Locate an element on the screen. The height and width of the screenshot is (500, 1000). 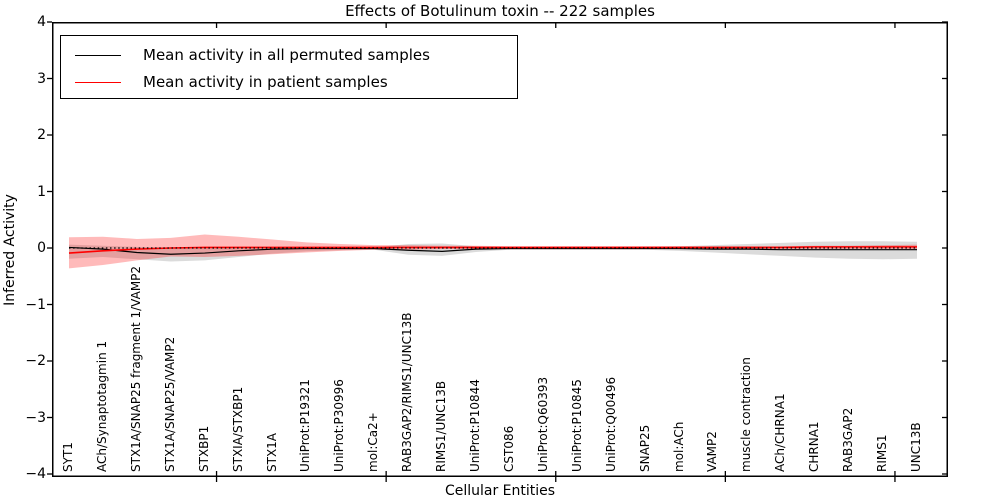
x-category-label: SYT1 is located at coordinates (68, 457).